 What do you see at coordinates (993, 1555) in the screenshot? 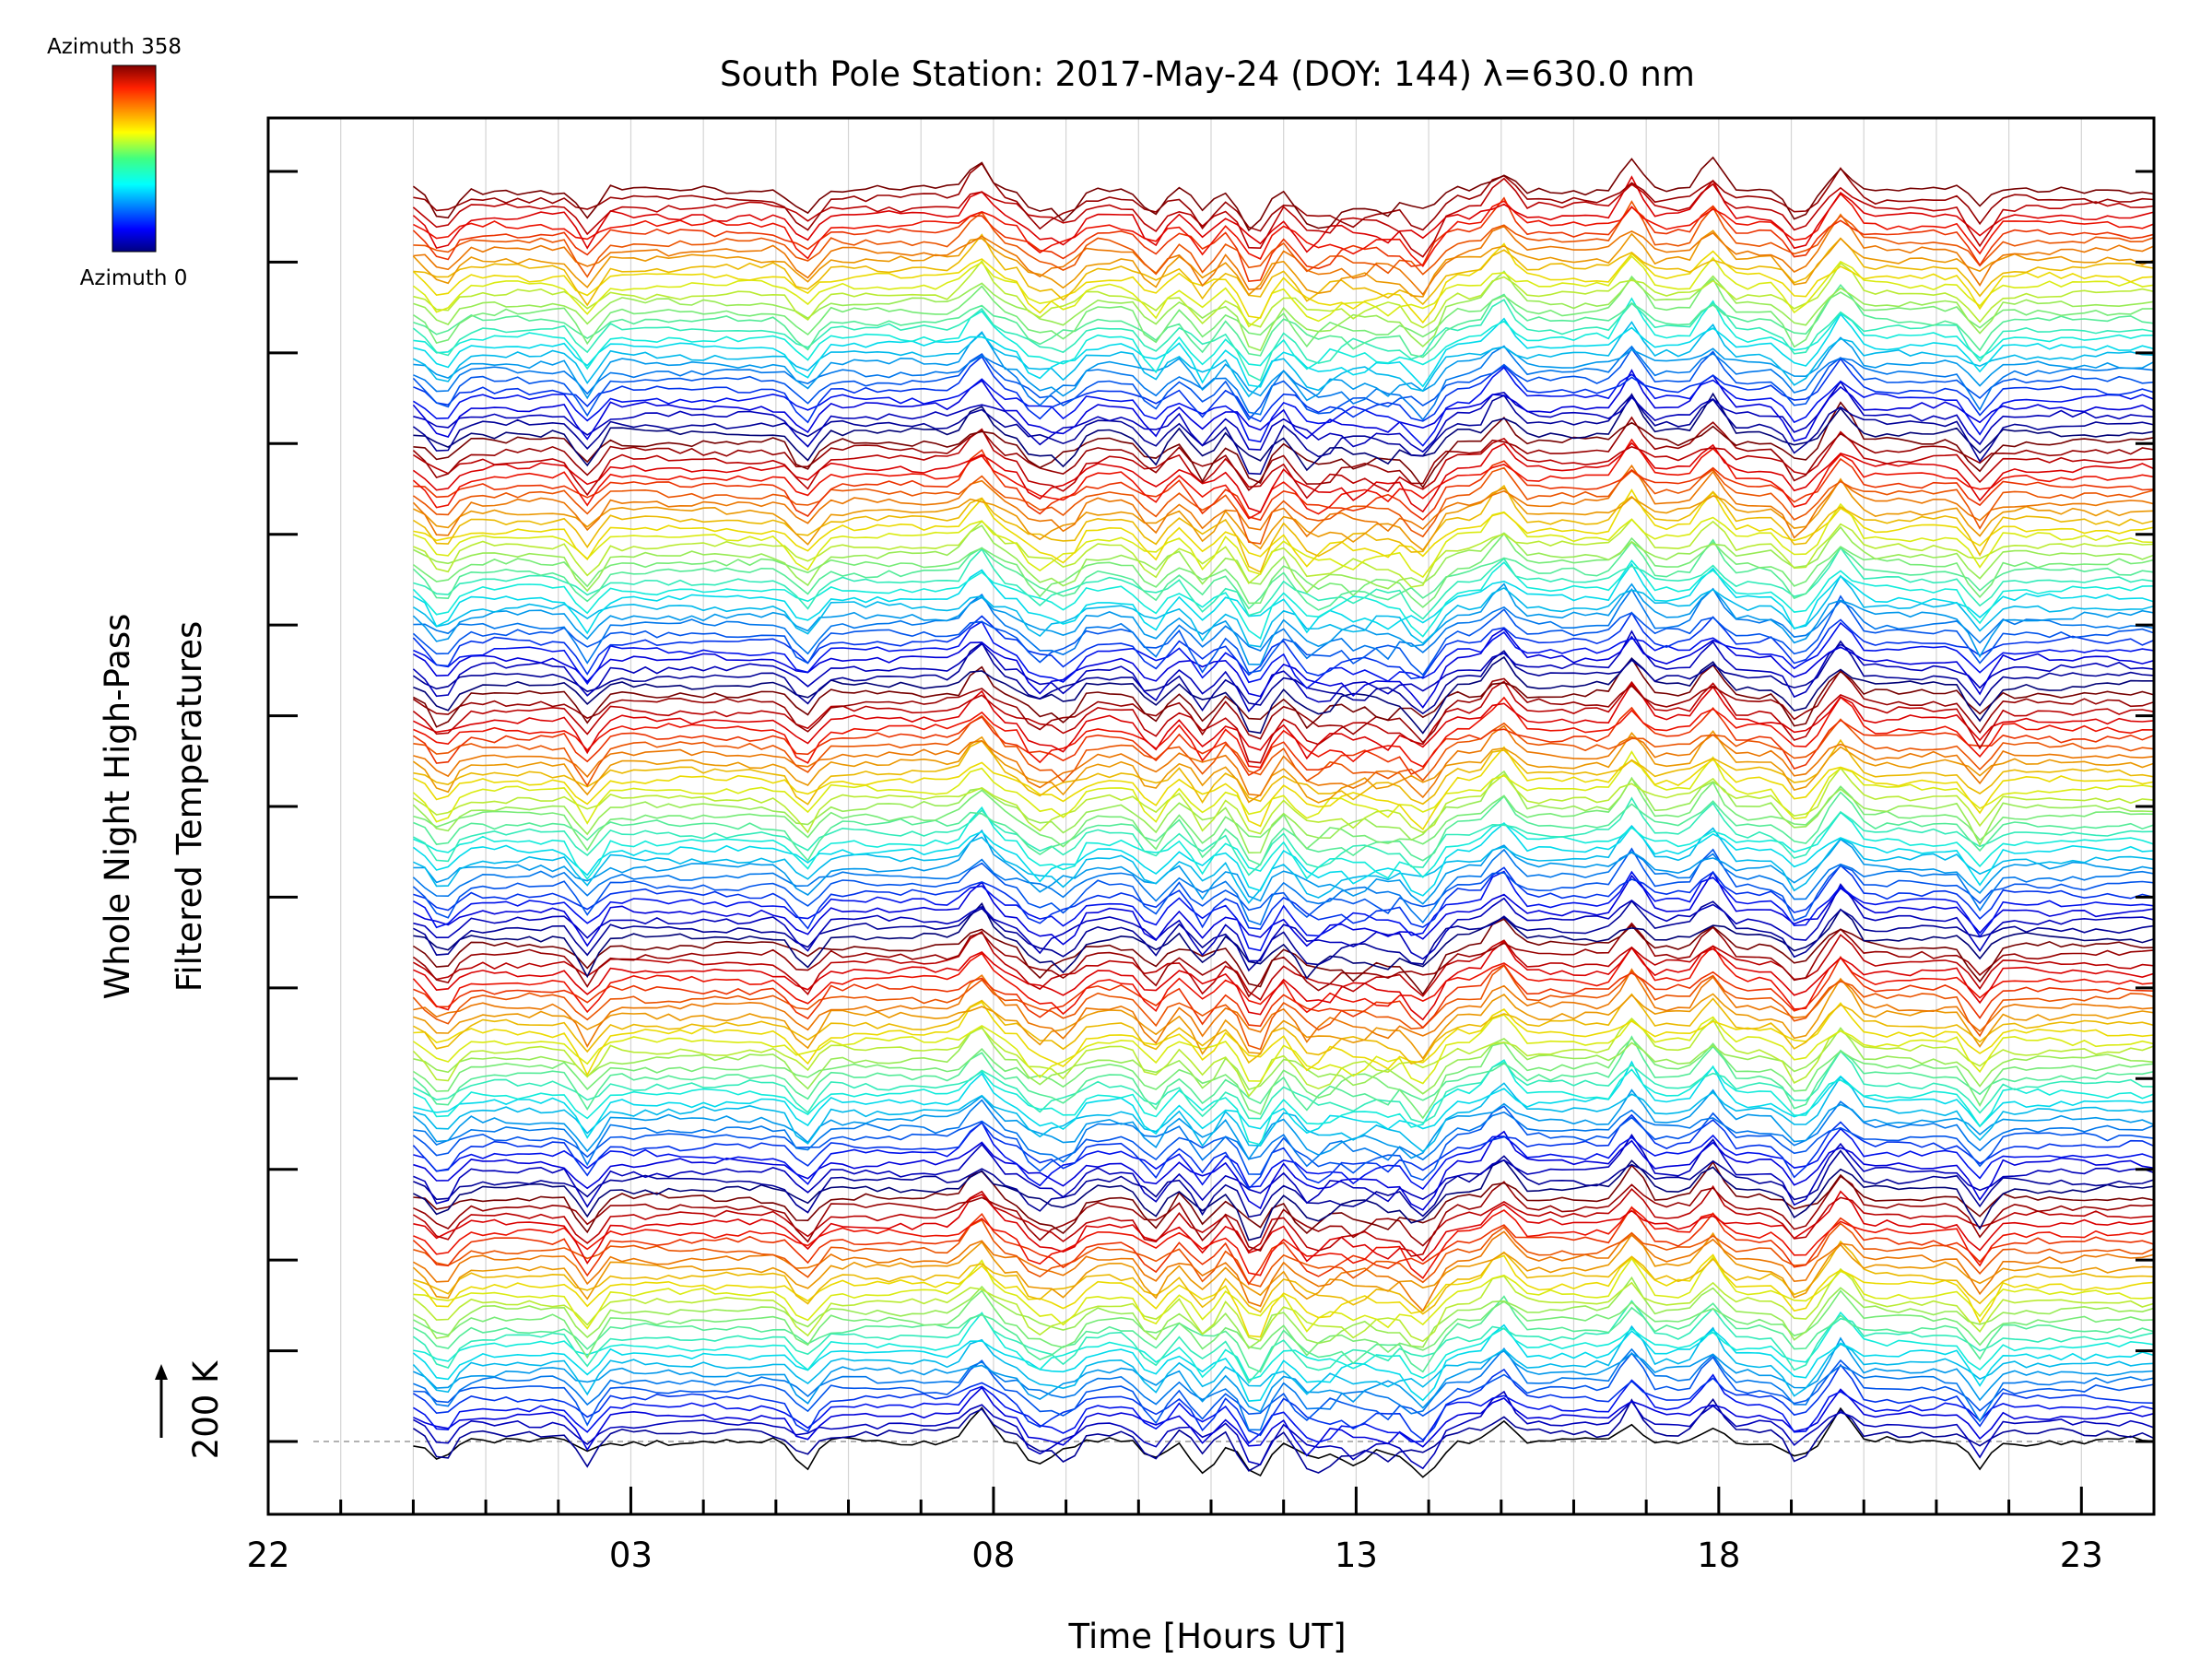
I see `x-tick-label: 08` at bounding box center [993, 1555].